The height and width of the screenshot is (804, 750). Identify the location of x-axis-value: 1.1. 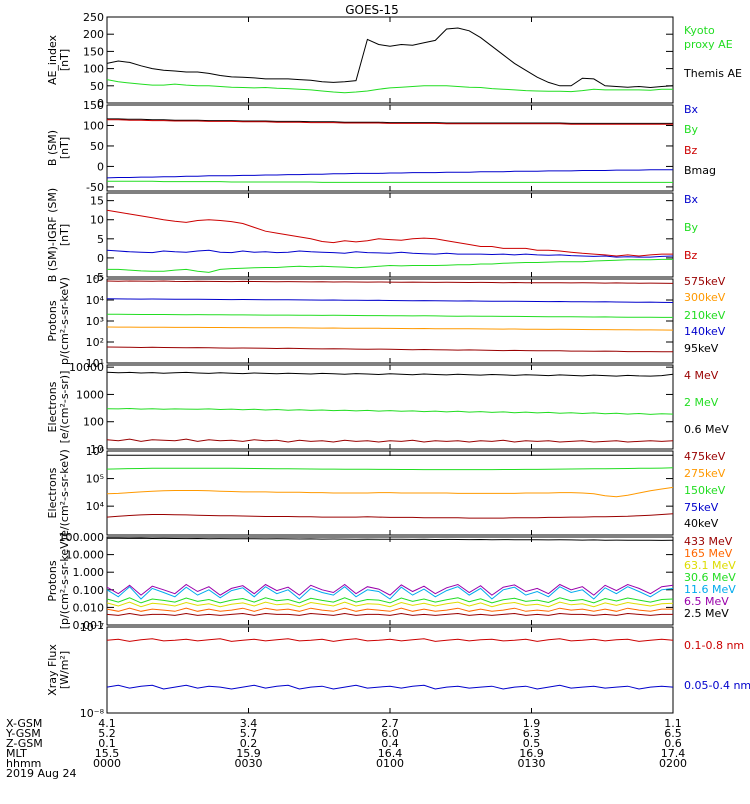
(673, 723).